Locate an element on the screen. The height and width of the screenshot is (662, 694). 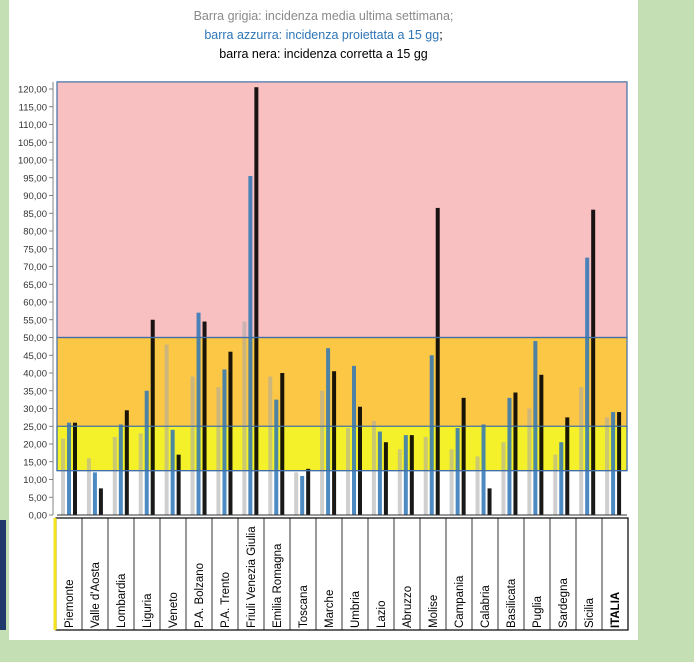
y-tick-label: 10,00 is located at coordinates (35, 480).